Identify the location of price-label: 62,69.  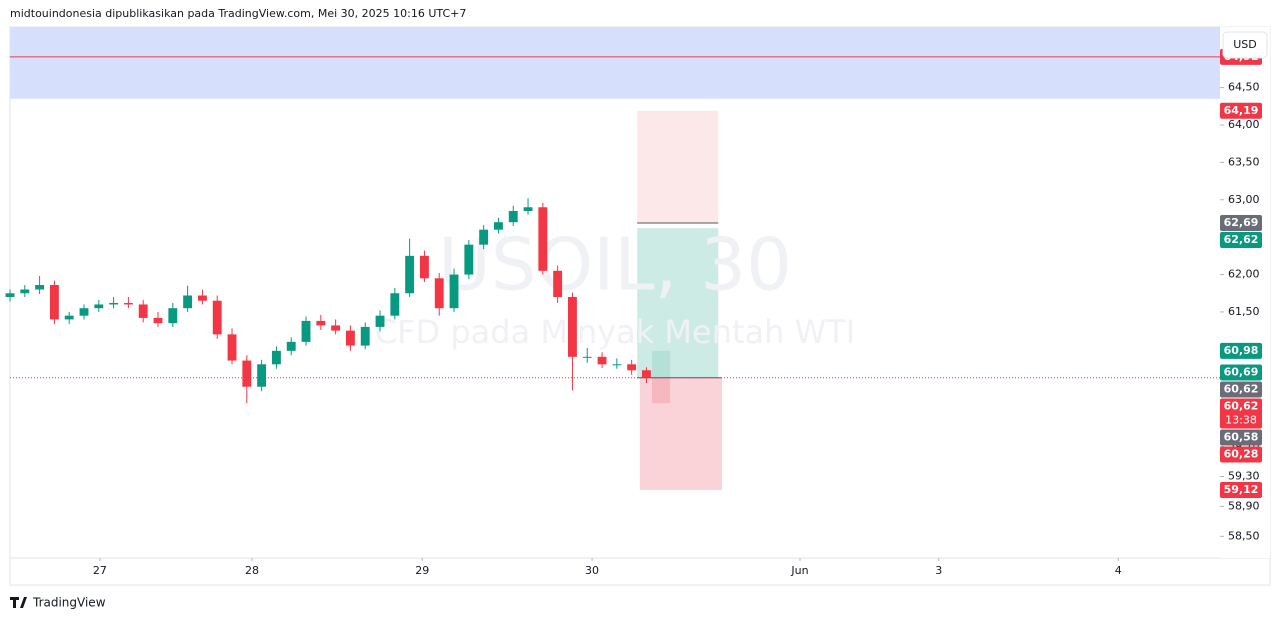
(1241, 222).